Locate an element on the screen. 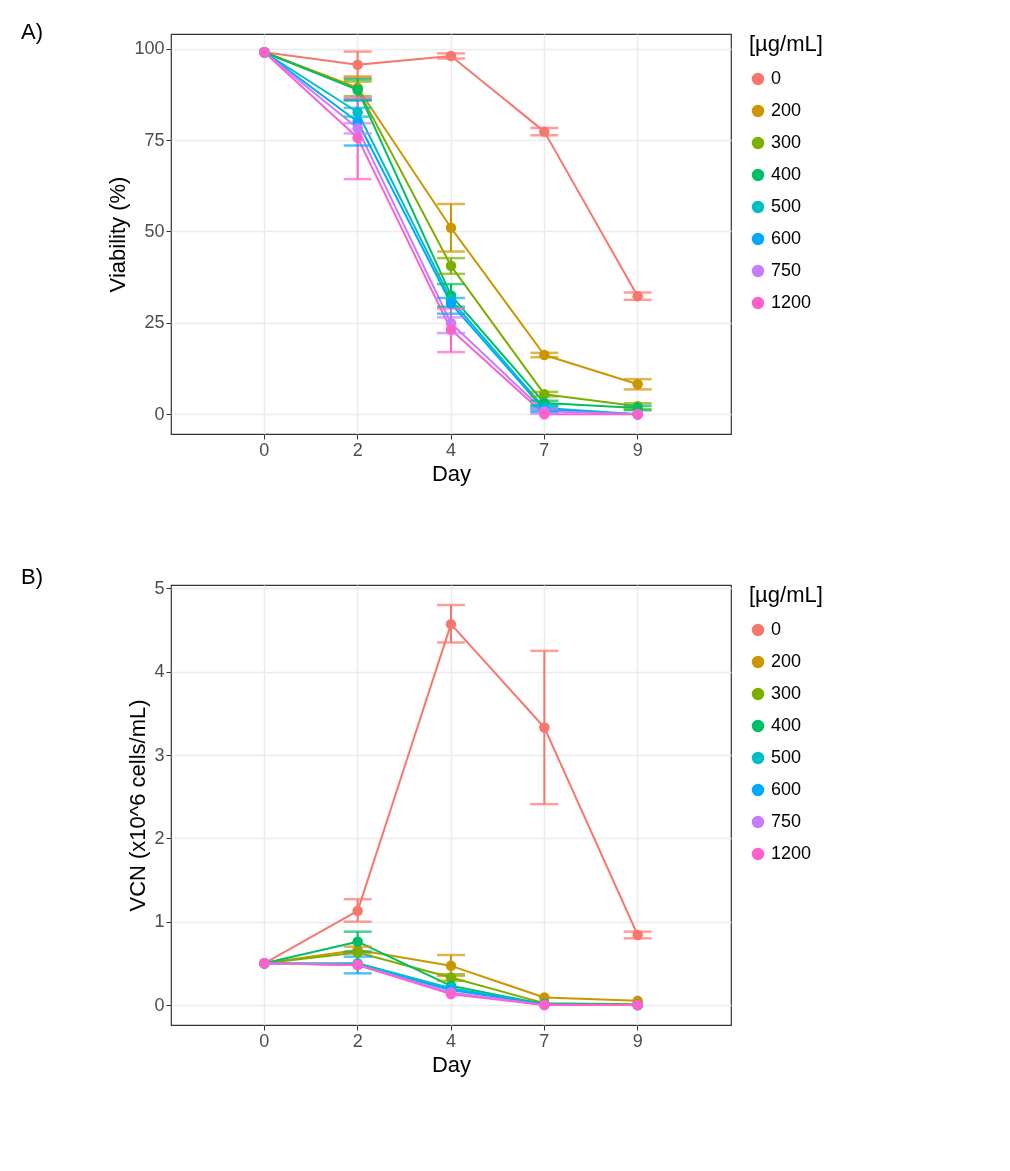 This screenshot has width=1010, height=1171. y-tick-label: 3 is located at coordinates (159, 754).